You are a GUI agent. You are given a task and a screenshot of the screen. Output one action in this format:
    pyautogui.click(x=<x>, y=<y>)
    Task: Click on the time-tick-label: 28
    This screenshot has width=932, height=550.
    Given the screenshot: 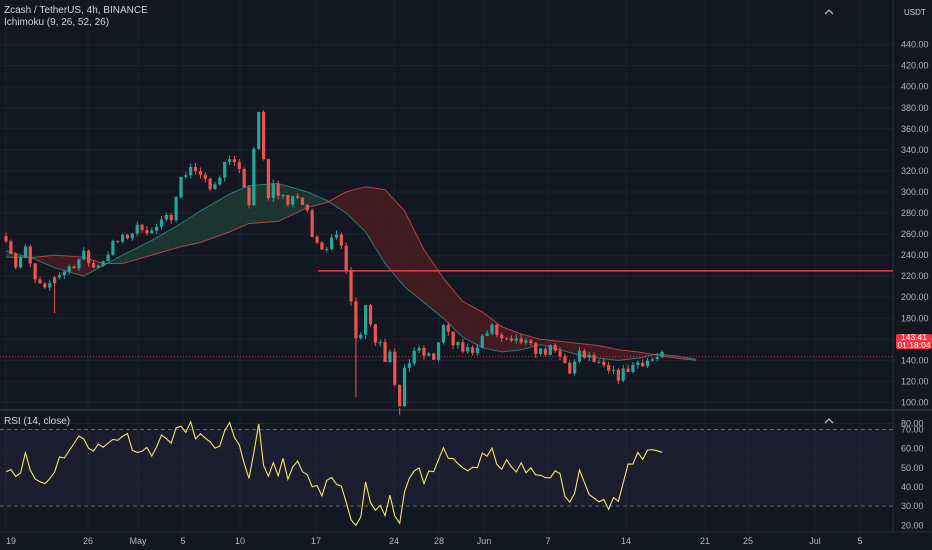 What is the action you would take?
    pyautogui.click(x=439, y=541)
    